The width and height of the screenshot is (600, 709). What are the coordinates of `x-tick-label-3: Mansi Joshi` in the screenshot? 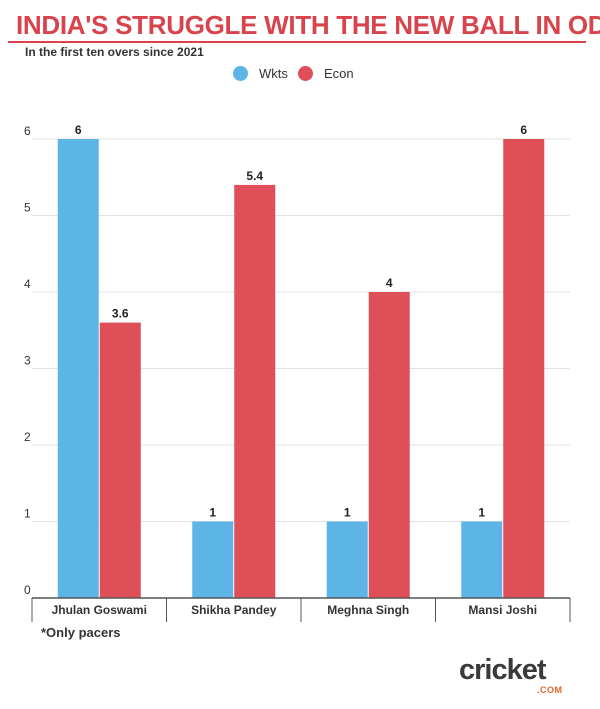 It's located at (502, 610).